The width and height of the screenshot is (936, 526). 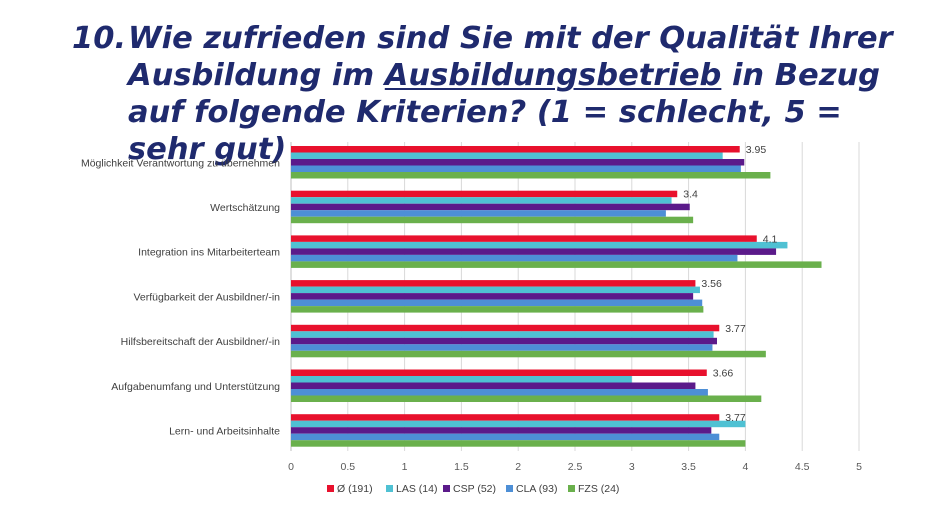 I want to click on category-label: Integration ins Mitarbeiterteam, so click(x=209, y=253).